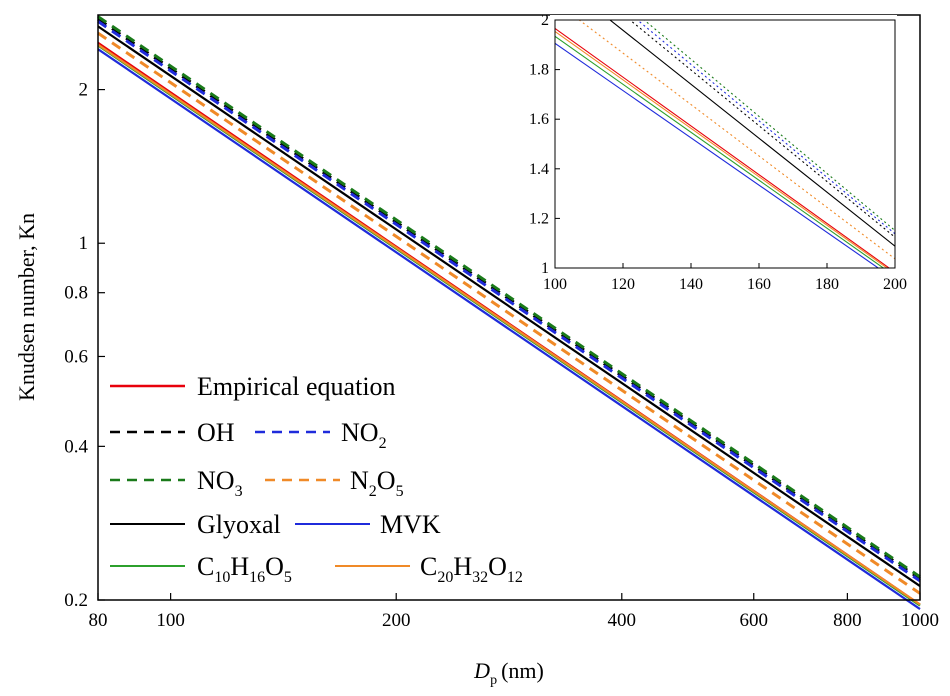  I want to click on inset-x-tick-label: 100, so click(555, 284).